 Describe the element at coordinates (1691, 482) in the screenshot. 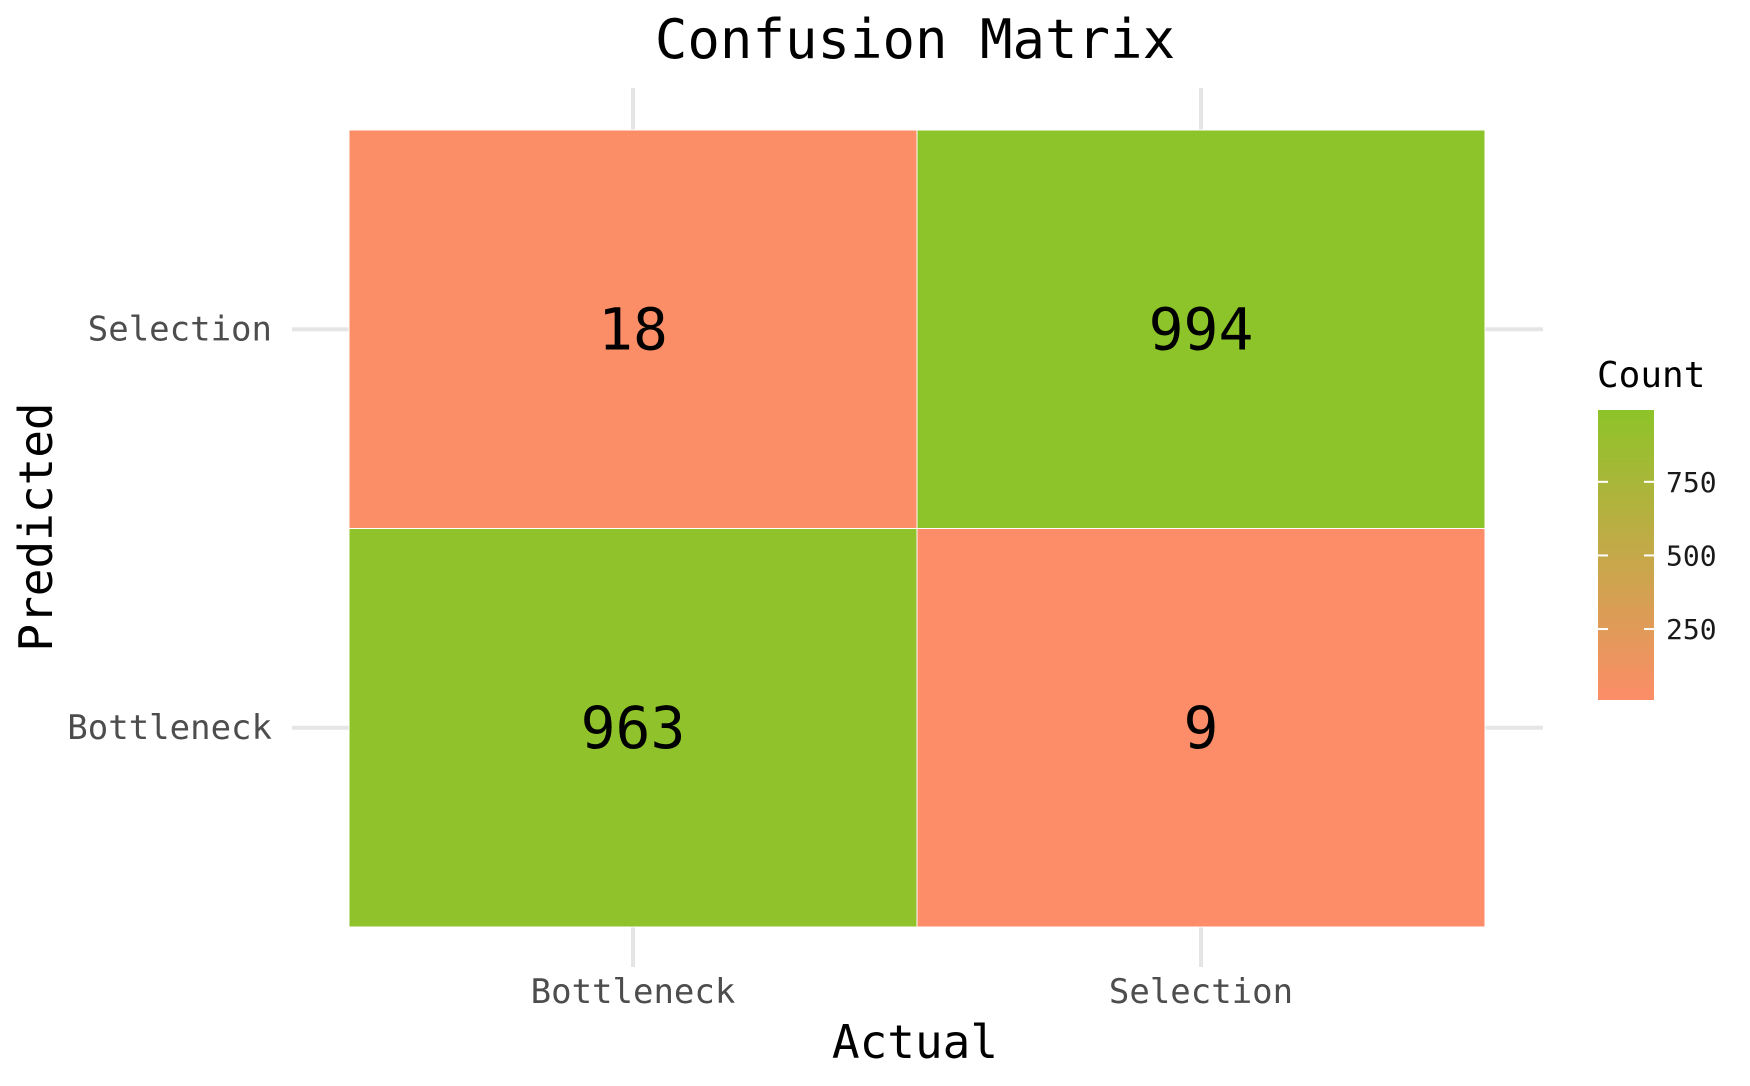

I see `legend-tick-label: 750` at that location.